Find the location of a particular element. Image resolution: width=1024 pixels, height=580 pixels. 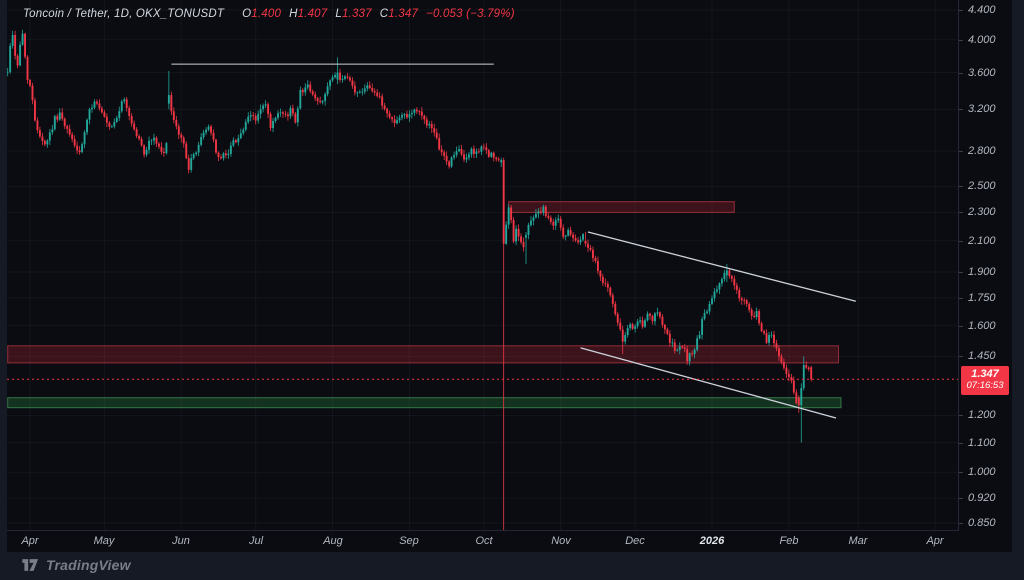

price-tick-label: 1.000 is located at coordinates (982, 472).